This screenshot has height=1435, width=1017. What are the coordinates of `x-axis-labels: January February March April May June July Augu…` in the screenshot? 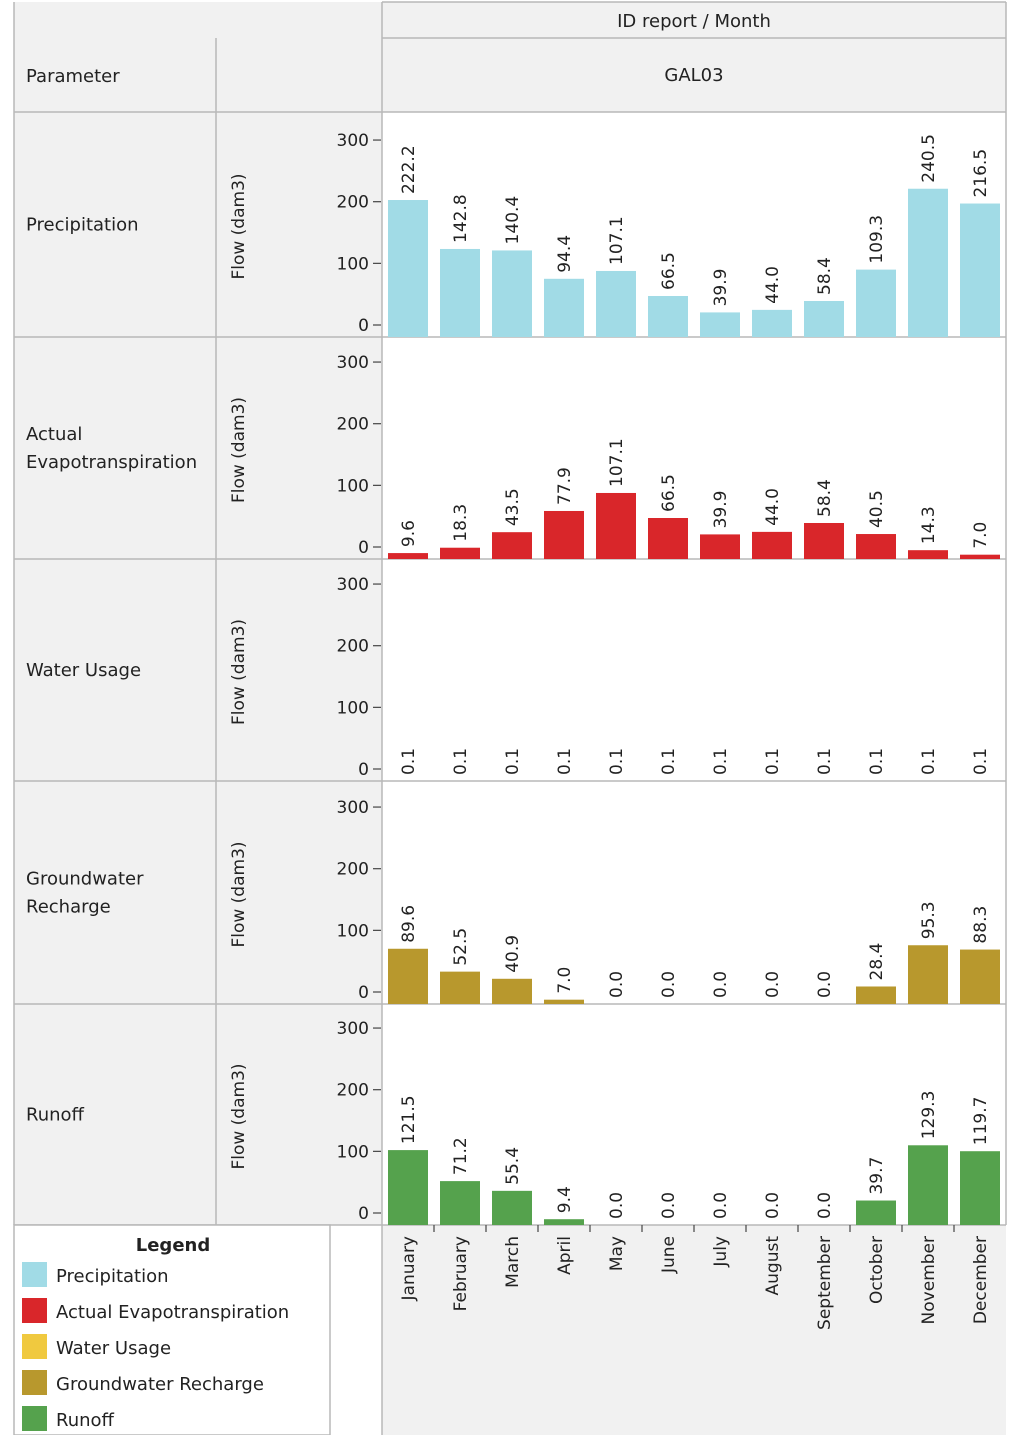 It's located at (695, 1277).